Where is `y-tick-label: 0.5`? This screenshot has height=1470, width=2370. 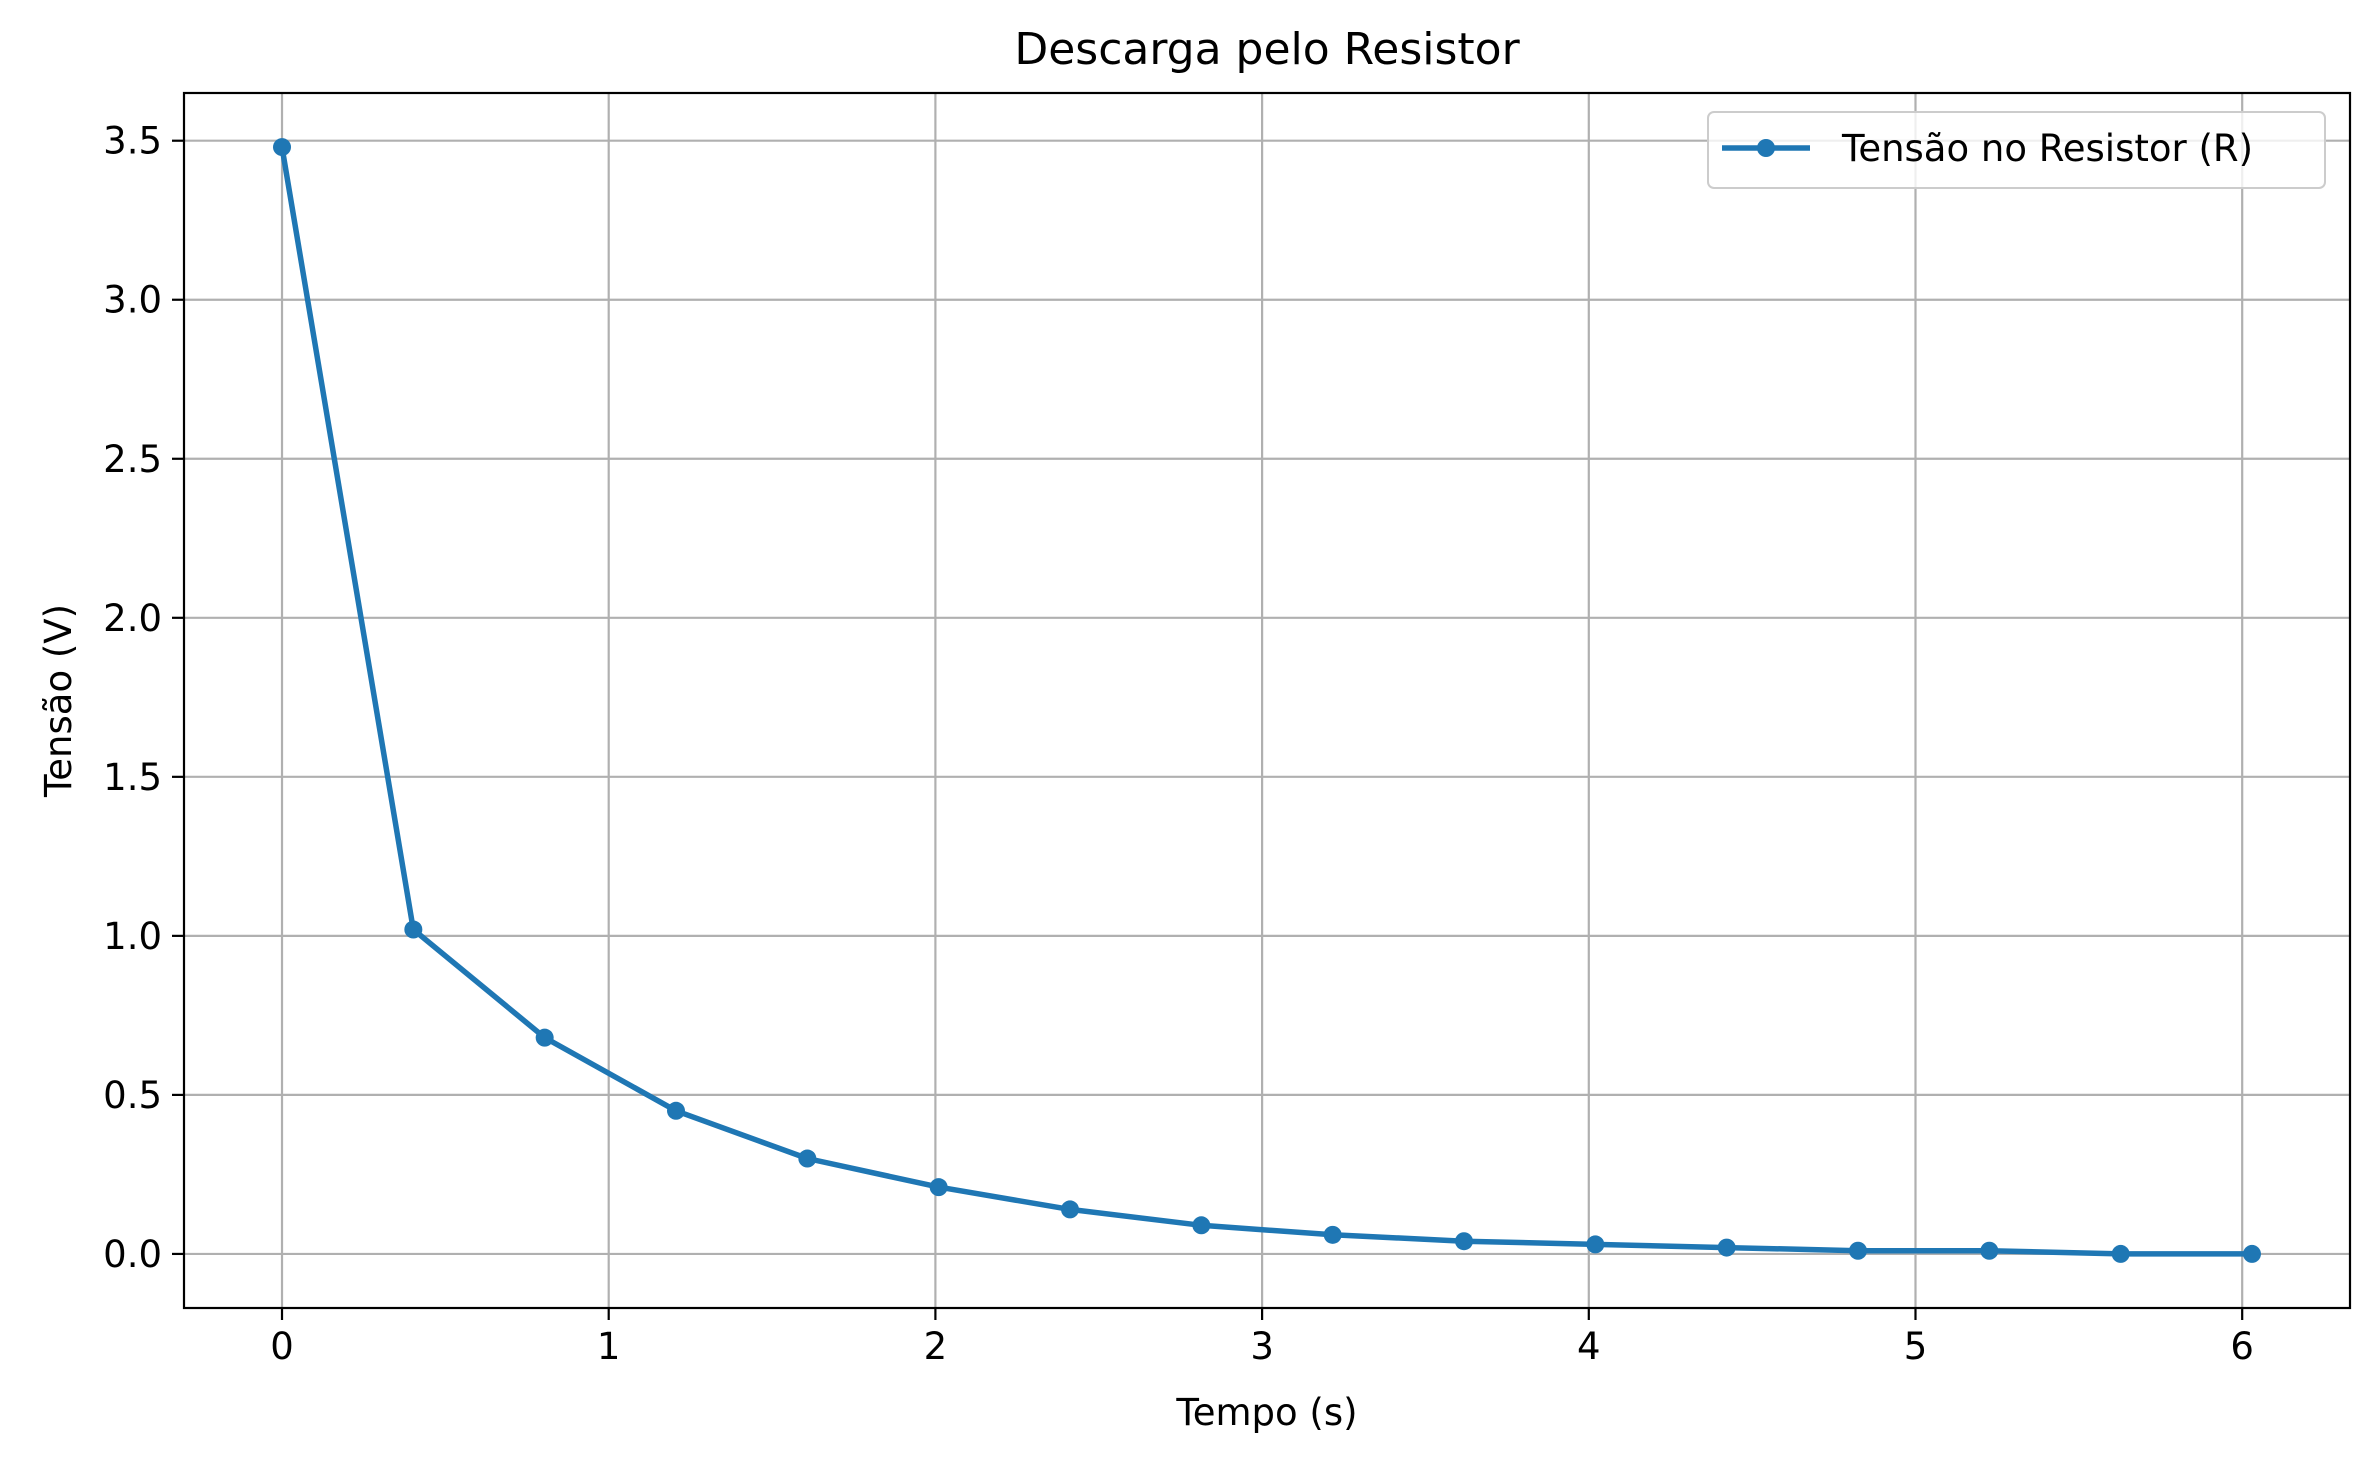 y-tick-label: 0.5 is located at coordinates (132, 1095).